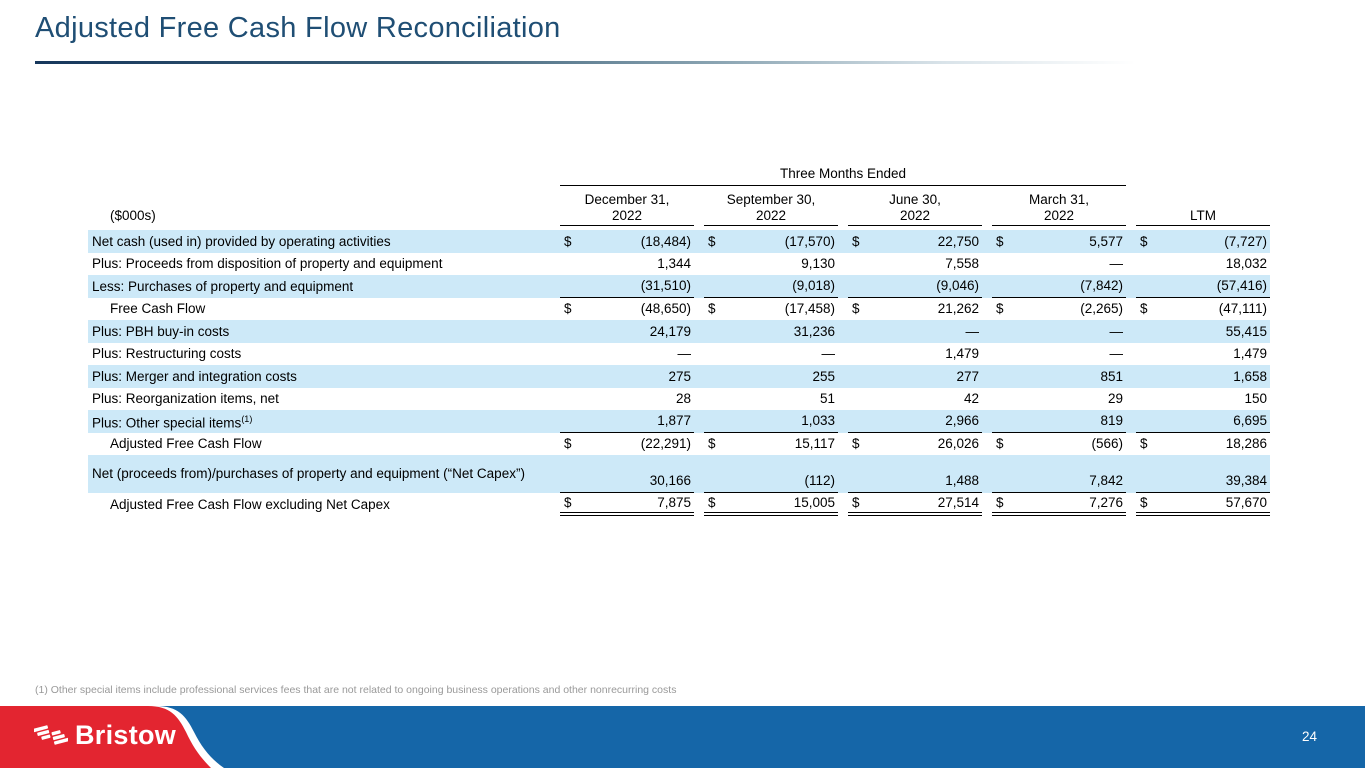  Describe the element at coordinates (627, 421) in the screenshot. I see `value-cell: 1,877` at that location.